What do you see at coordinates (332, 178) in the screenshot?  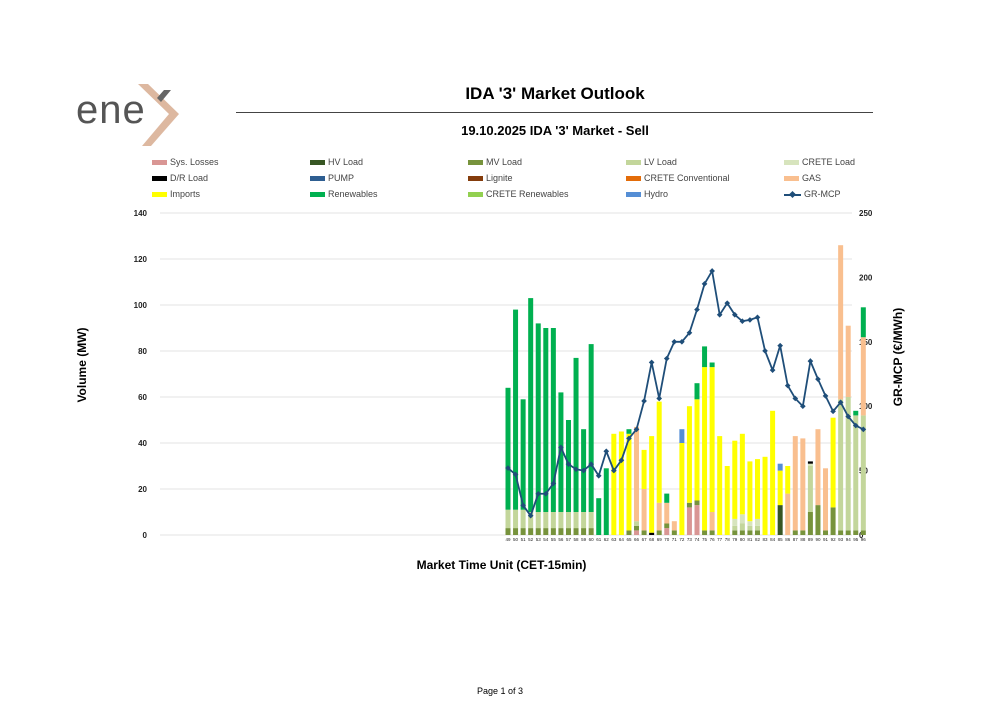 I see `legend-item-pump: PUMP` at bounding box center [332, 178].